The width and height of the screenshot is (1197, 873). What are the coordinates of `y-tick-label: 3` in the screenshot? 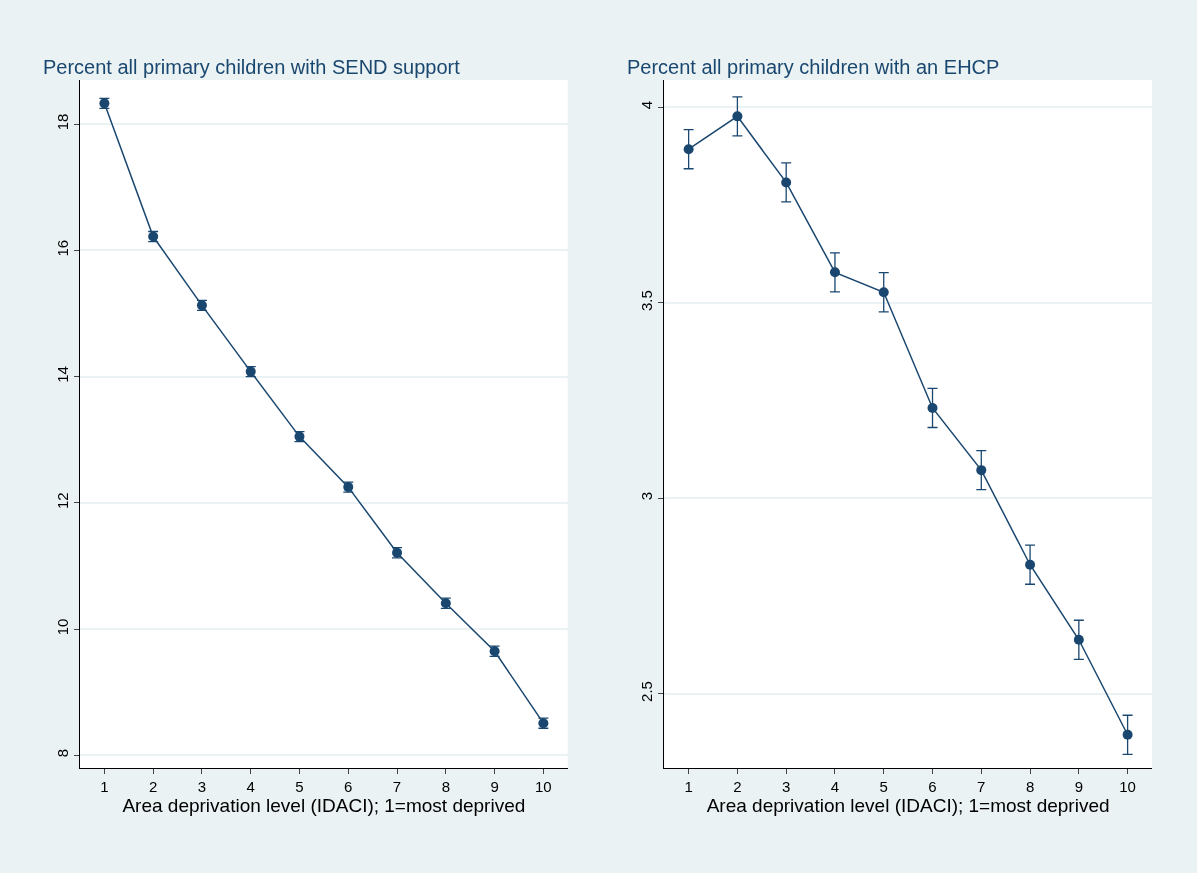 It's located at (647, 496).